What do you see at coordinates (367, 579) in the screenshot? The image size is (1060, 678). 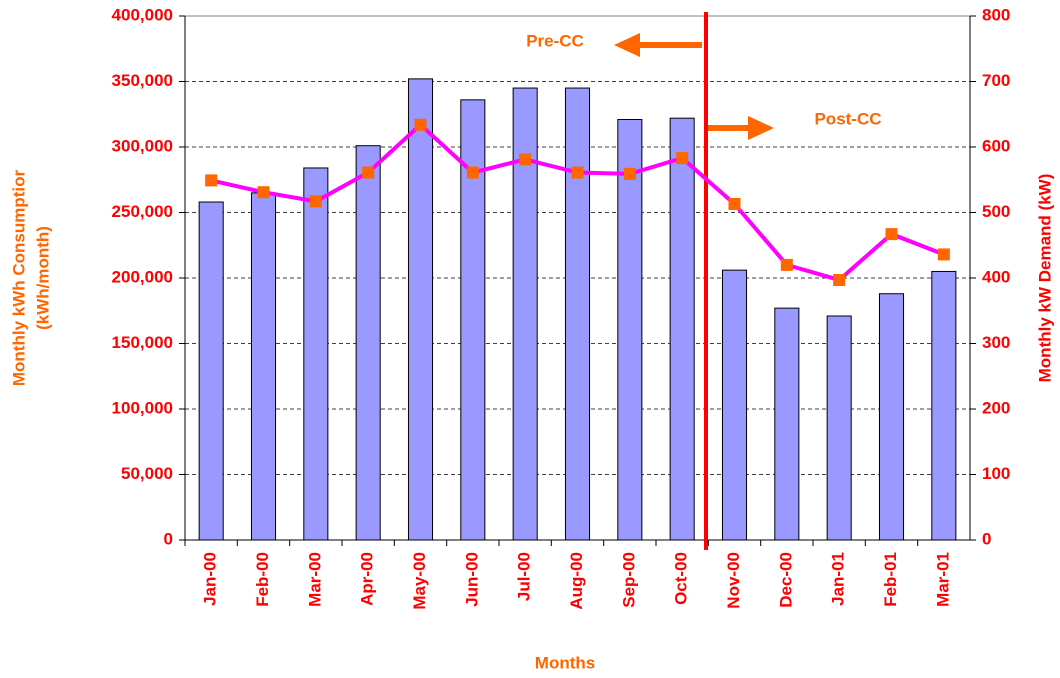 I see `x-tick-label: Apr-00` at bounding box center [367, 579].